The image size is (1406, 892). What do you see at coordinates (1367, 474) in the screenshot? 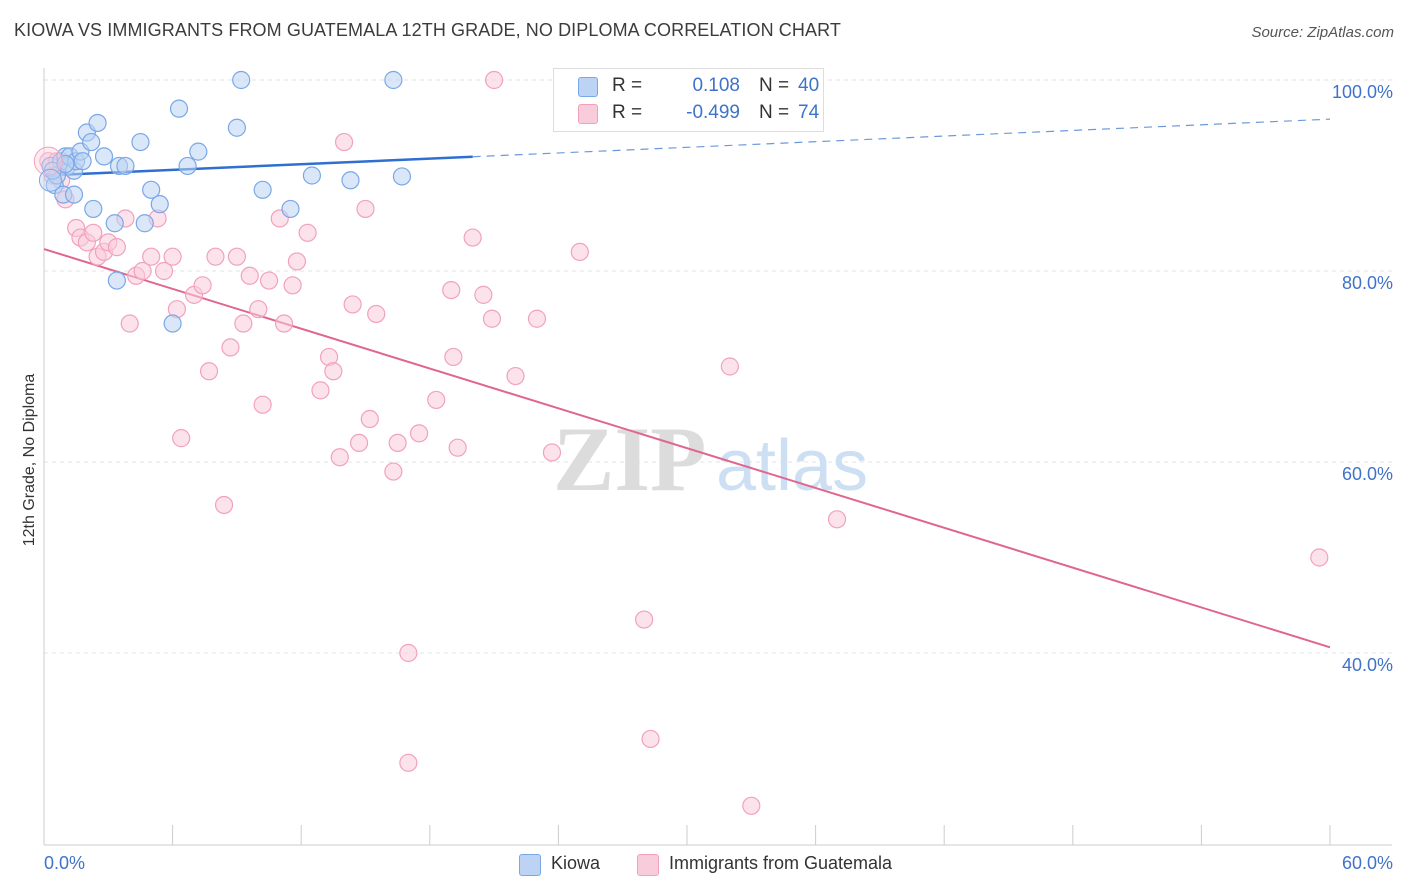
I see `y-tick-label: 60.0%` at bounding box center [1367, 474].